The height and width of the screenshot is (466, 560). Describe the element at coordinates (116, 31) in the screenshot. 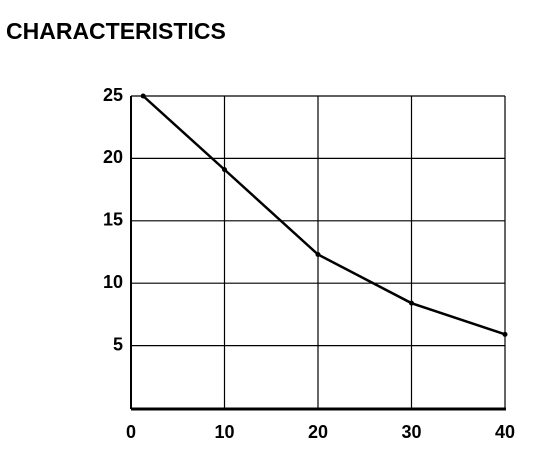

I see `chart-title: CHARACTERISTICS` at that location.